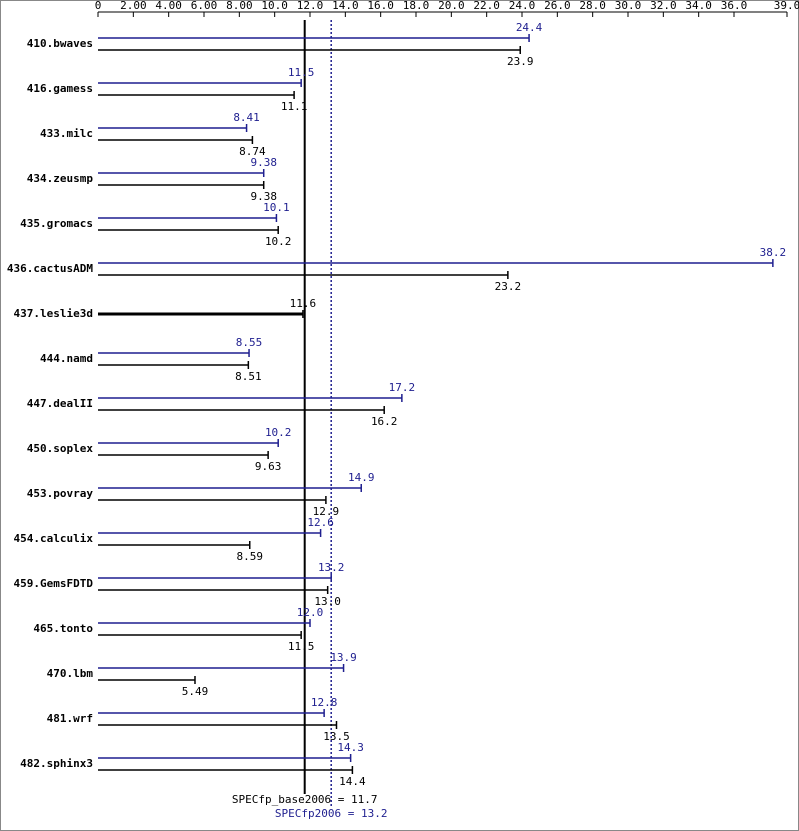 This screenshot has width=799, height=831. Describe the element at coordinates (204, 6) in the screenshot. I see `x-tick-label: 6.00` at that location.